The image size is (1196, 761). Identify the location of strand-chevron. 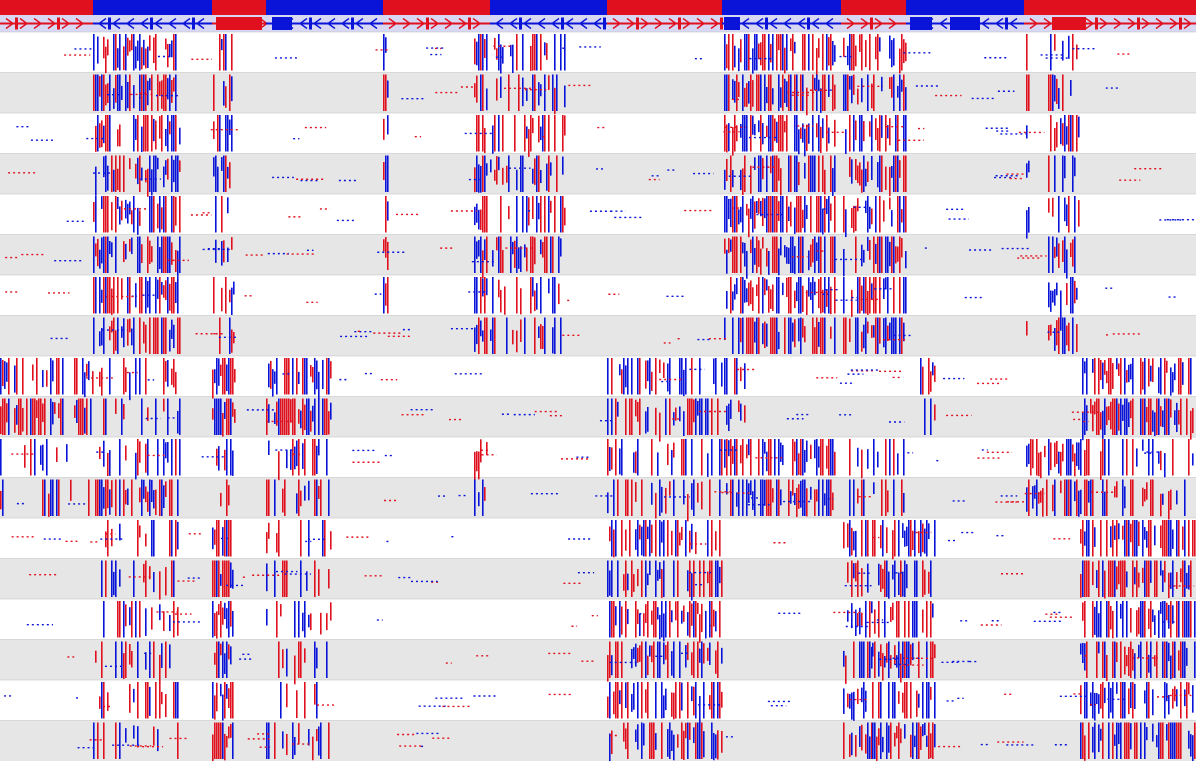
(116, 23).